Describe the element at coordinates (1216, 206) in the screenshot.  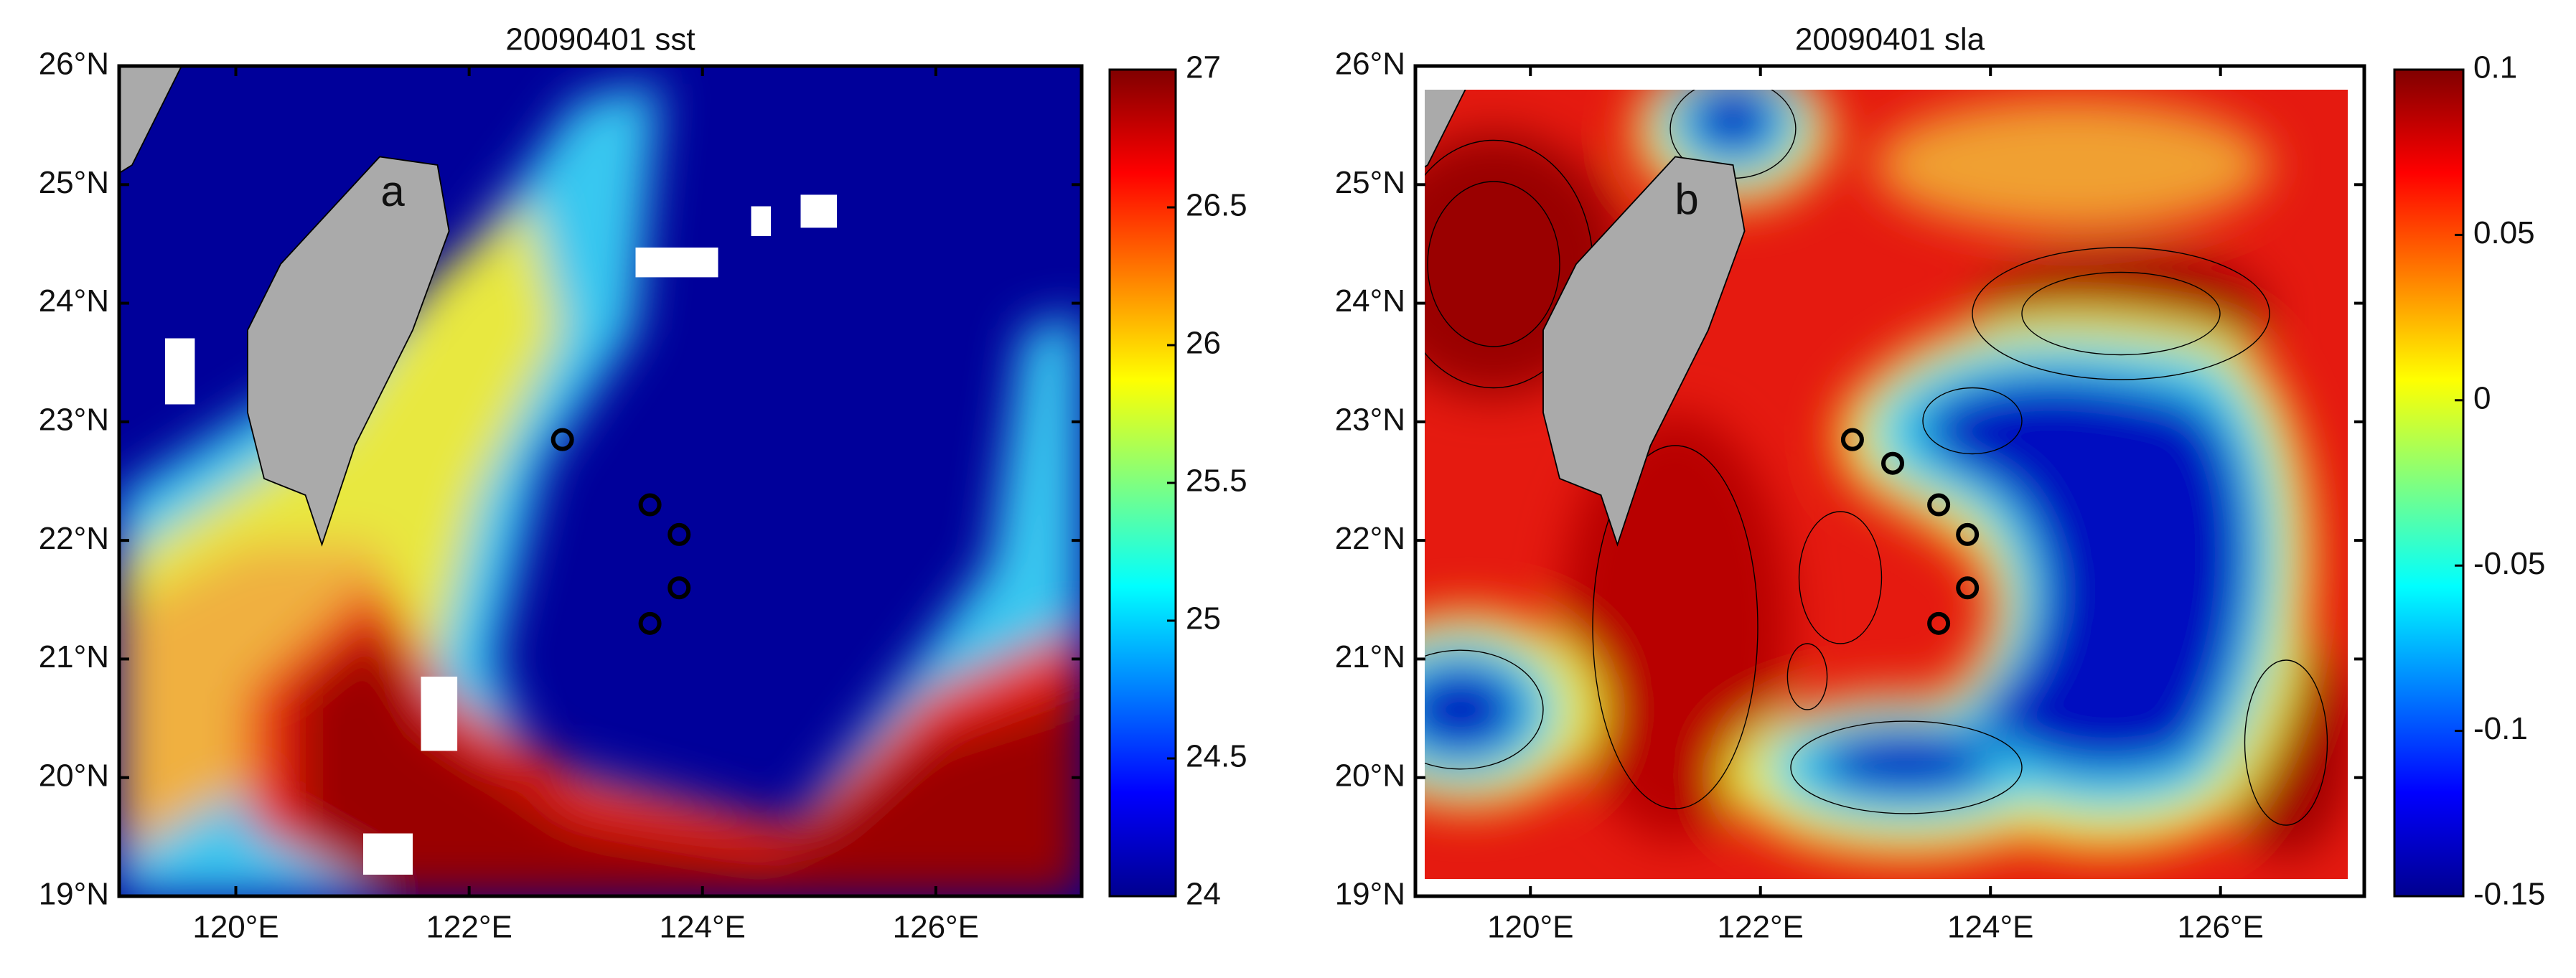
I see `colorbar-tick-label: 26.5` at that location.